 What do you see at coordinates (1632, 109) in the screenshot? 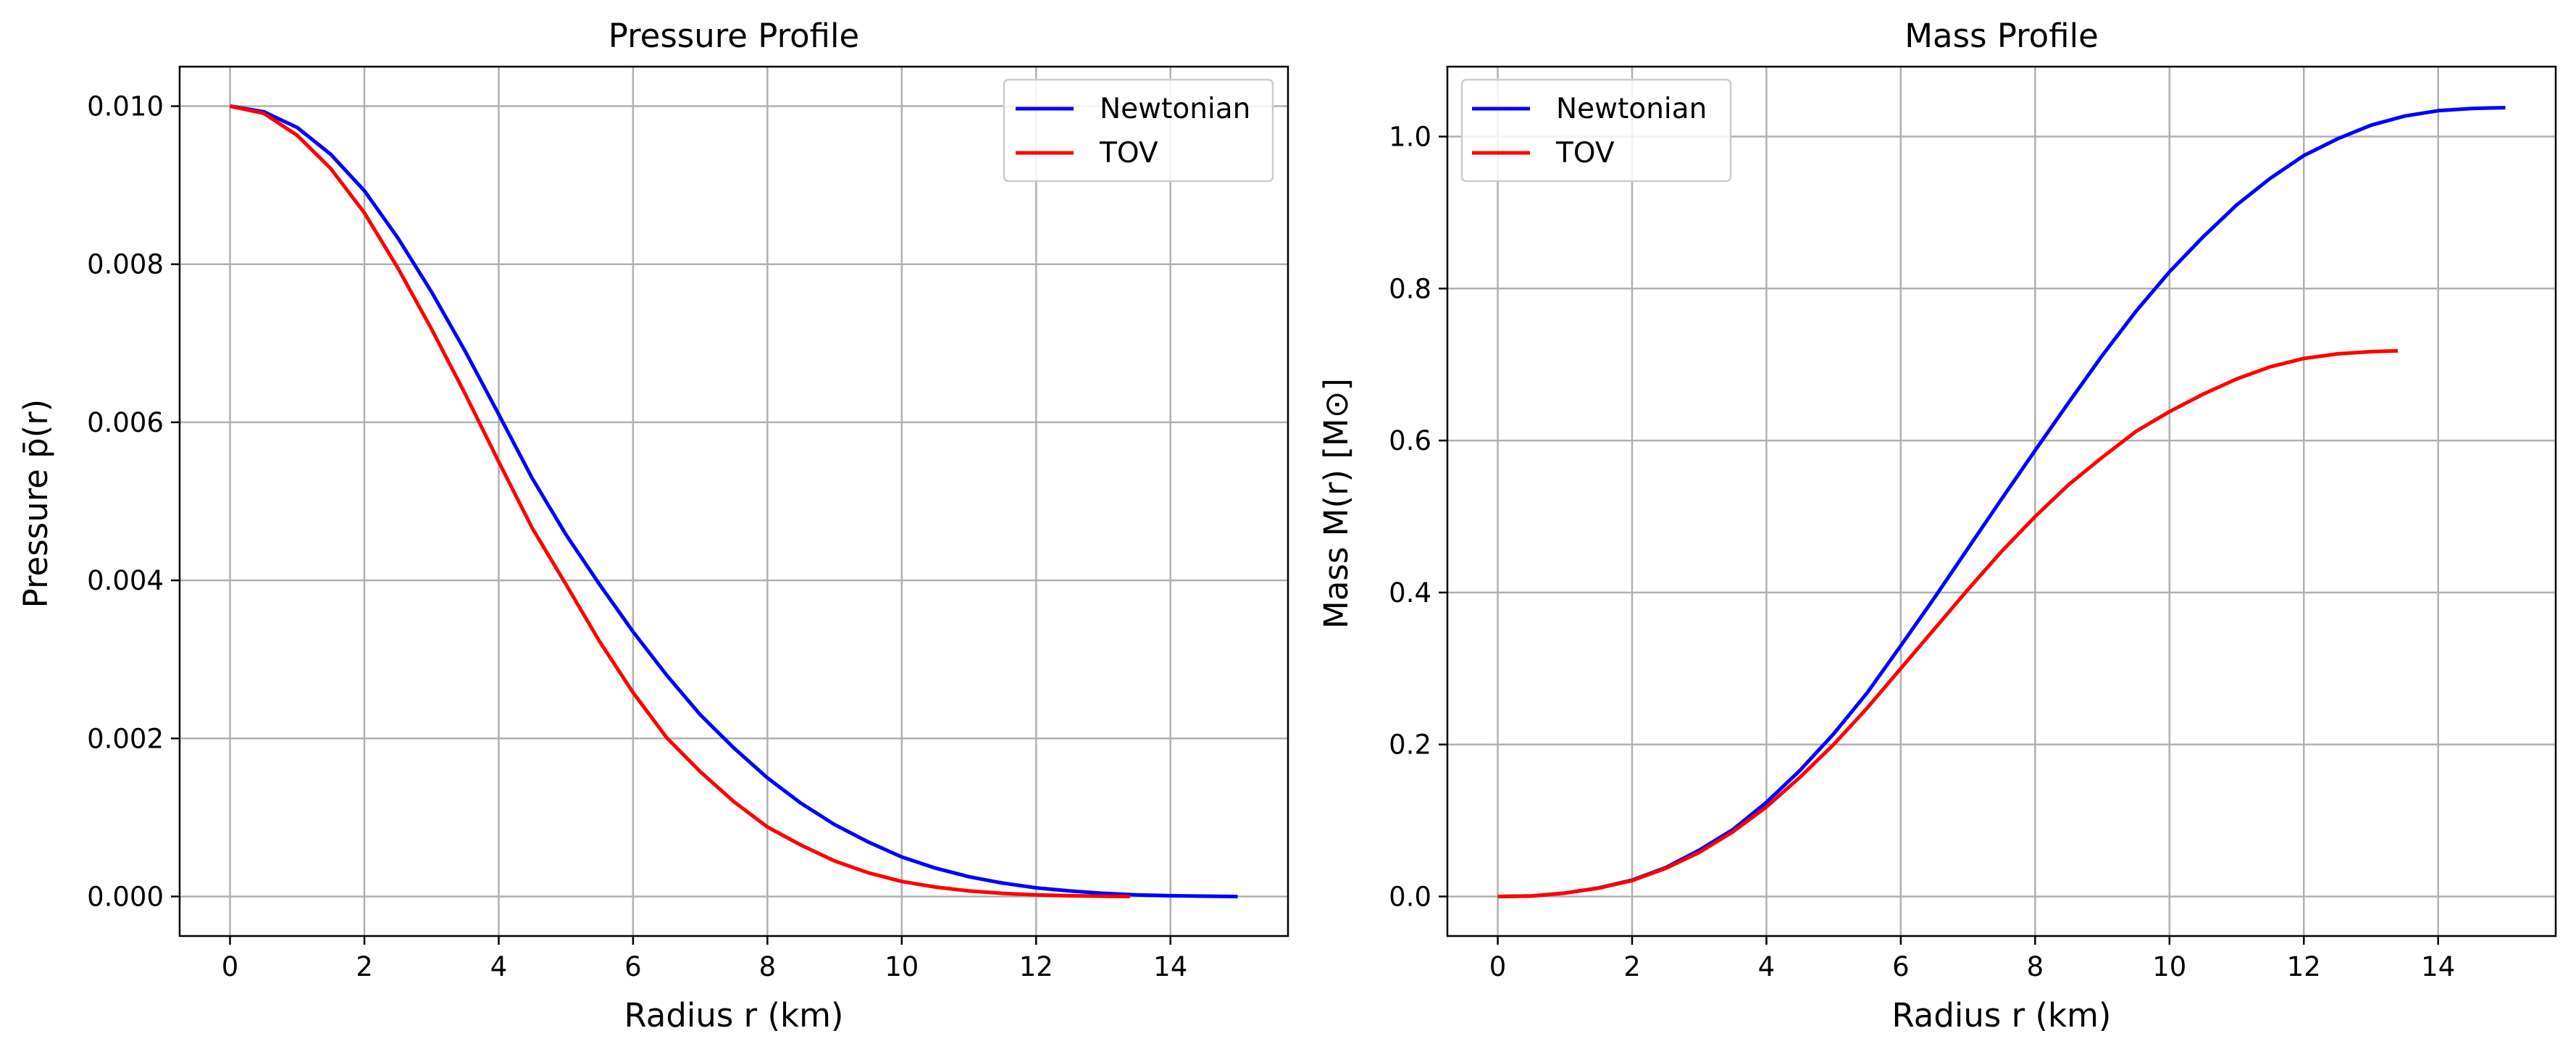
I see `mass-legend-label-newtonian: Newtonian` at bounding box center [1632, 109].